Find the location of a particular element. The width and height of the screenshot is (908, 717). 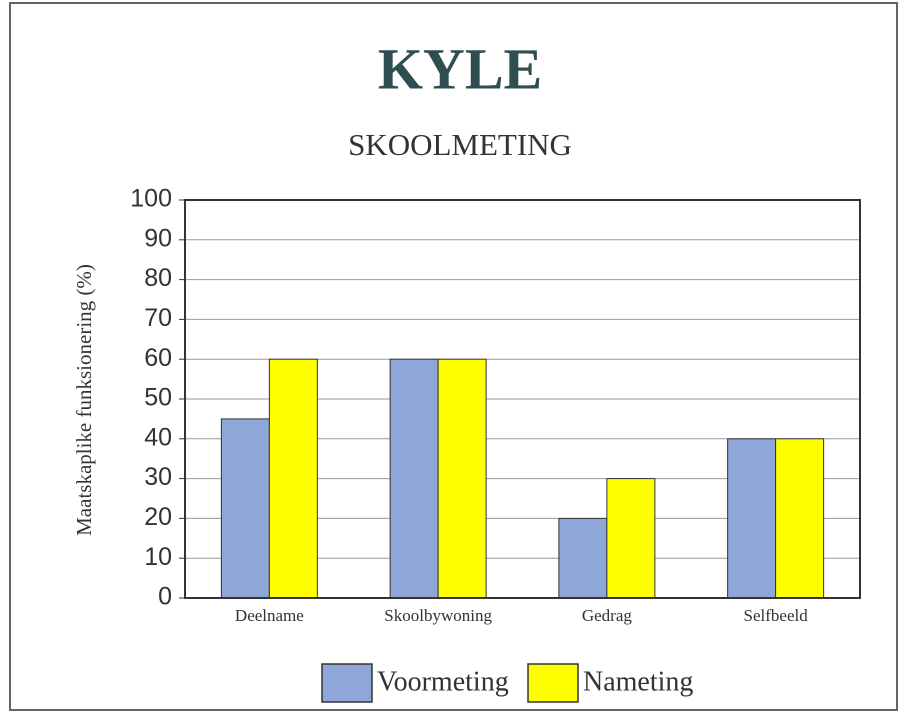

legend-label: Voormeting is located at coordinates (443, 681).